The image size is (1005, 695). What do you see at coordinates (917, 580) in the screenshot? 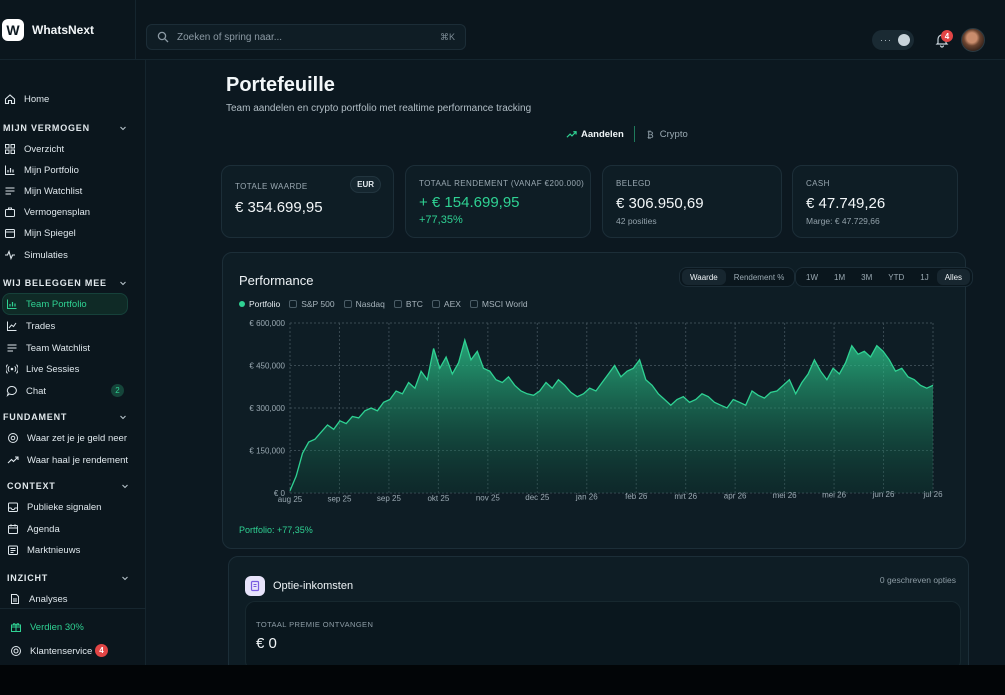
I see `options-count: 0 geschreven opties` at bounding box center [917, 580].